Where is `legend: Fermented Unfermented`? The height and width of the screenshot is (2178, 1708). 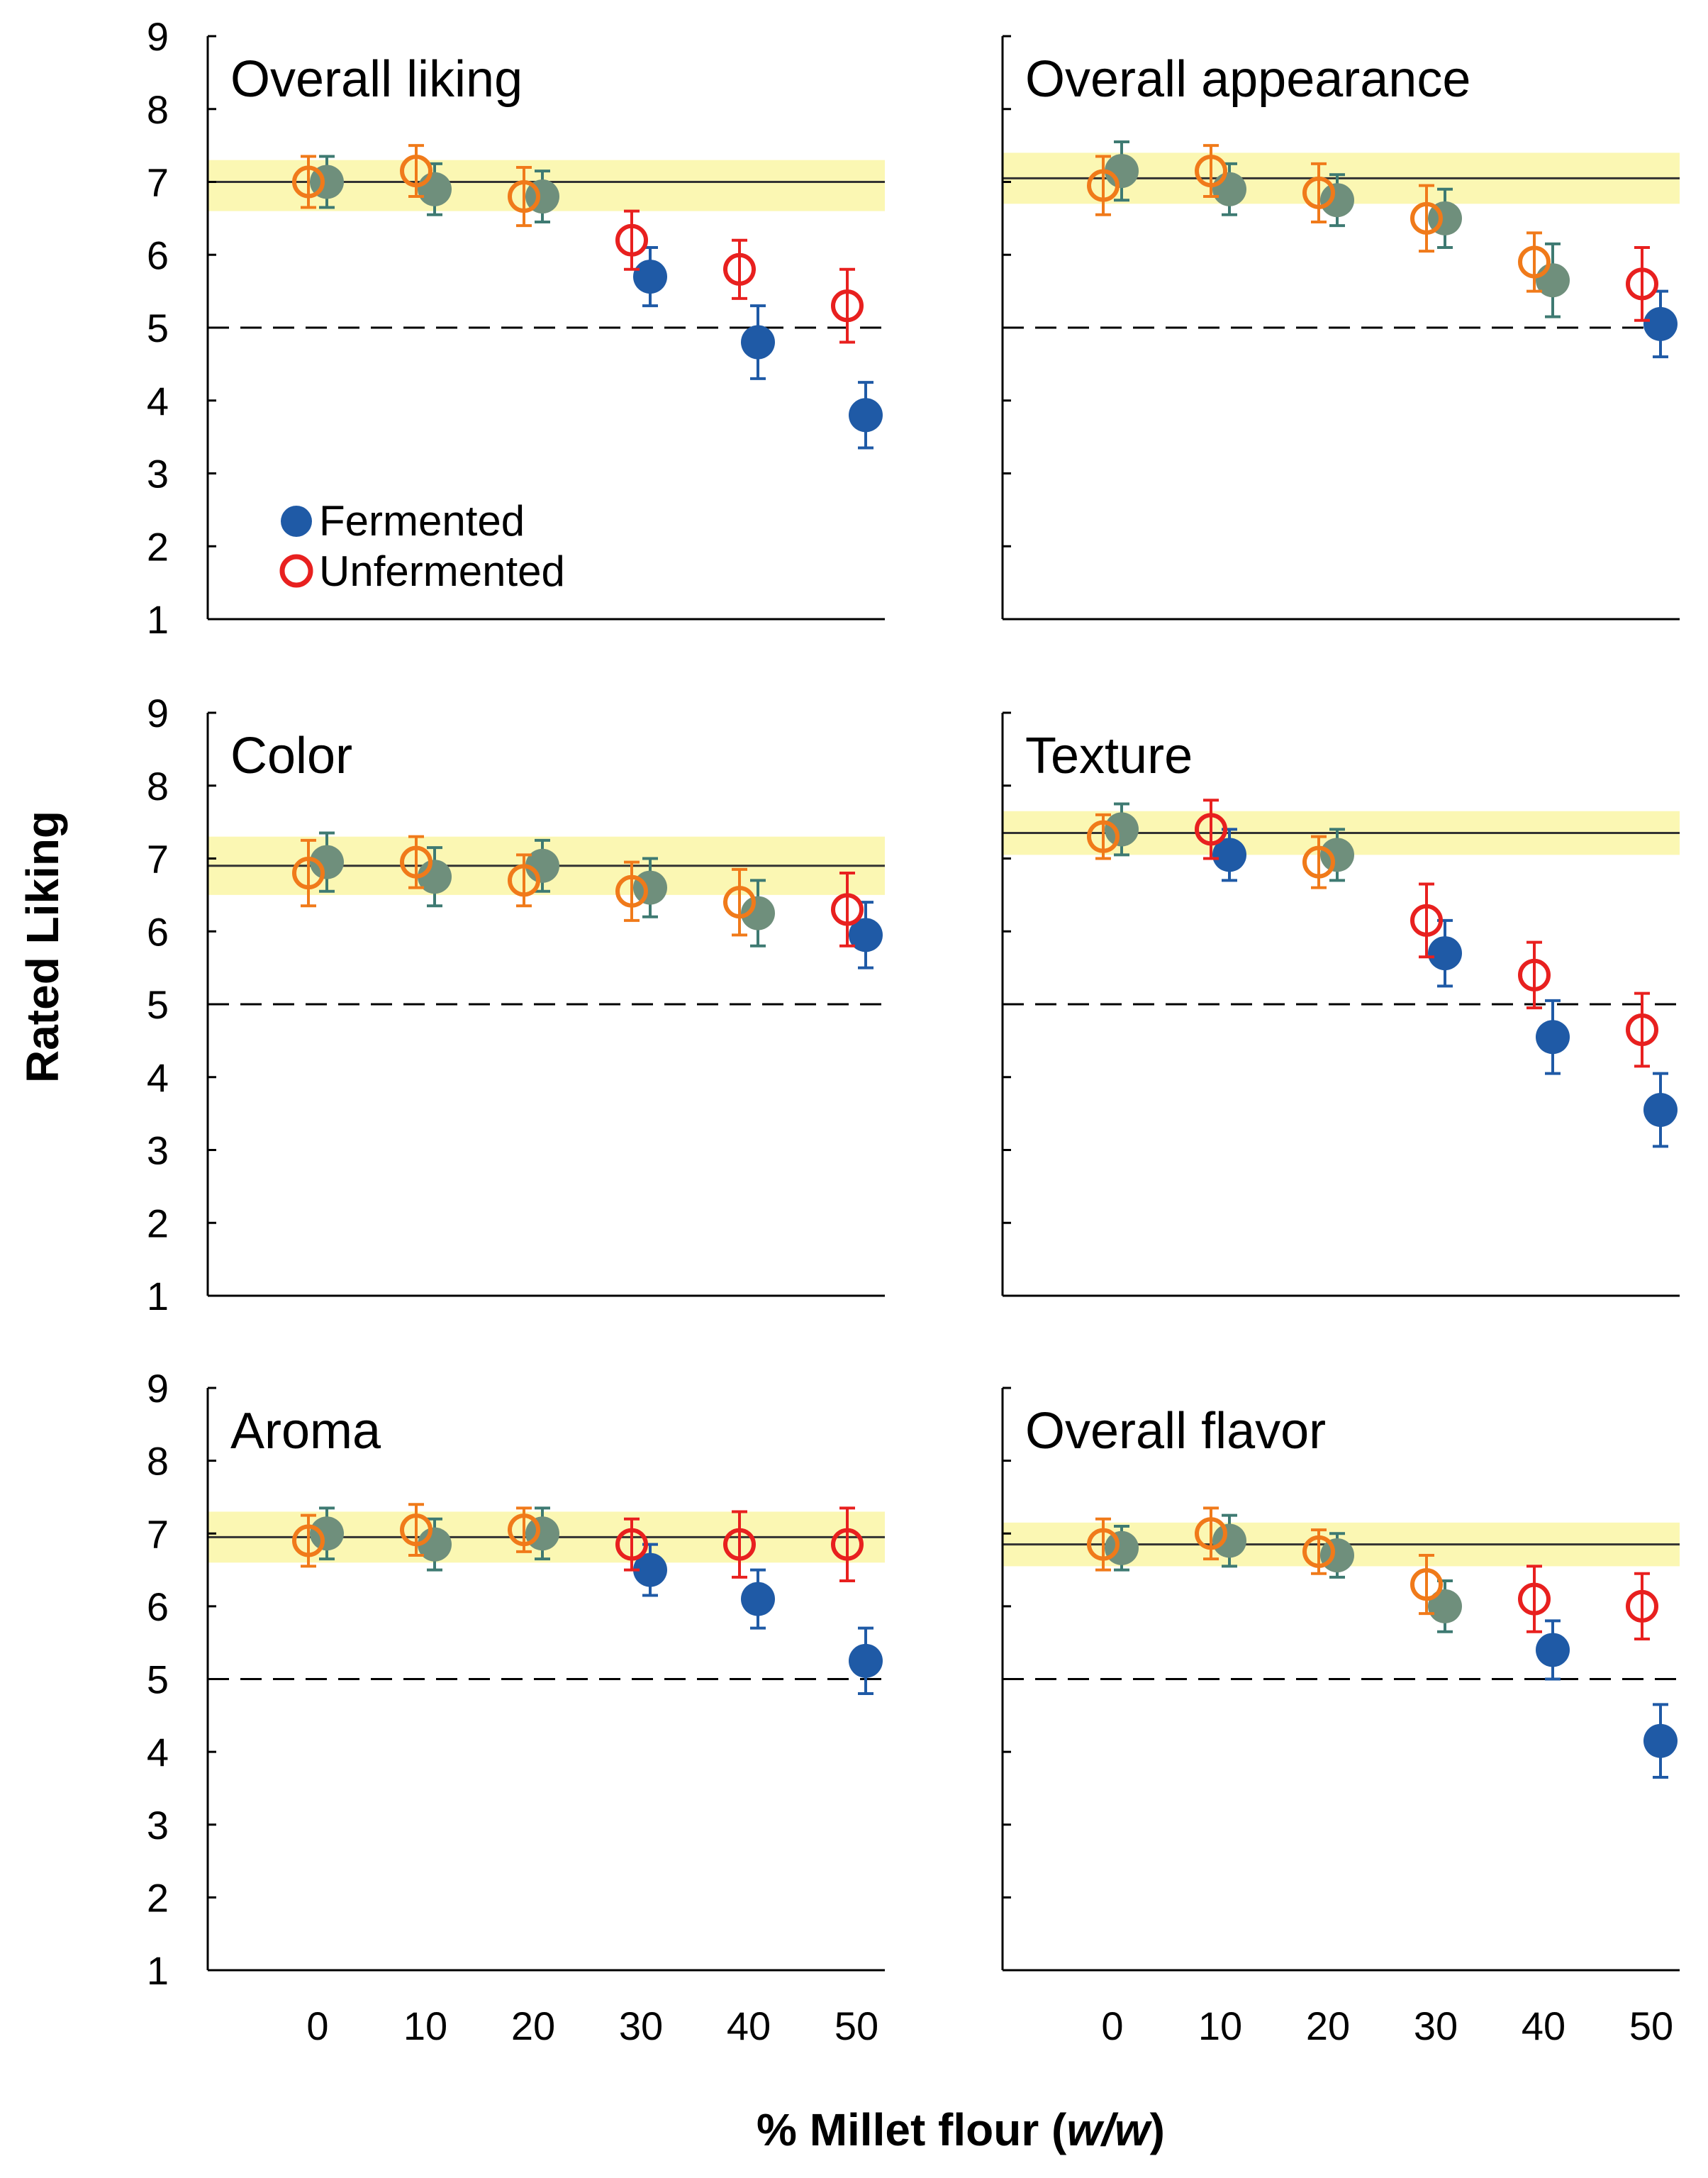
legend: Fermented Unfermented is located at coordinates (422, 546).